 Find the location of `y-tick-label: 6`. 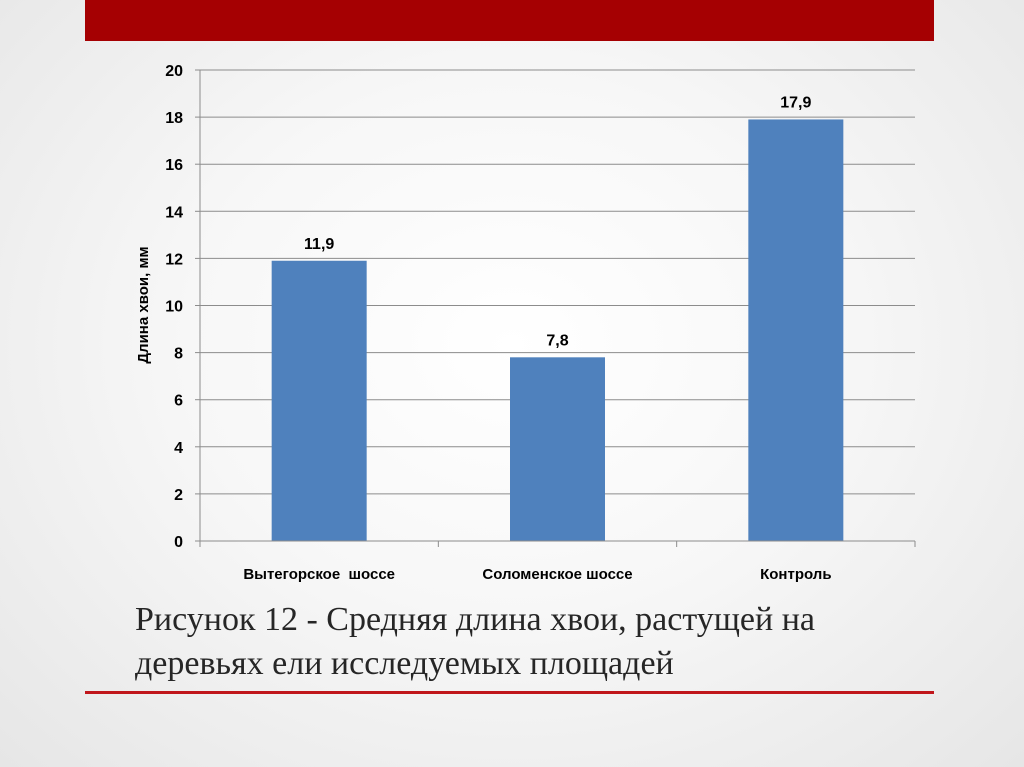

y-tick-label: 6 is located at coordinates (178, 401).